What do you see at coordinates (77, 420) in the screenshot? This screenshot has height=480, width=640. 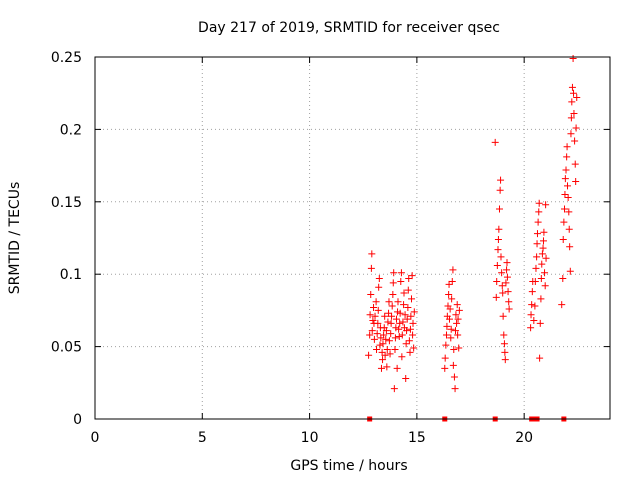 I see `y-tick-label: 0` at bounding box center [77, 420].